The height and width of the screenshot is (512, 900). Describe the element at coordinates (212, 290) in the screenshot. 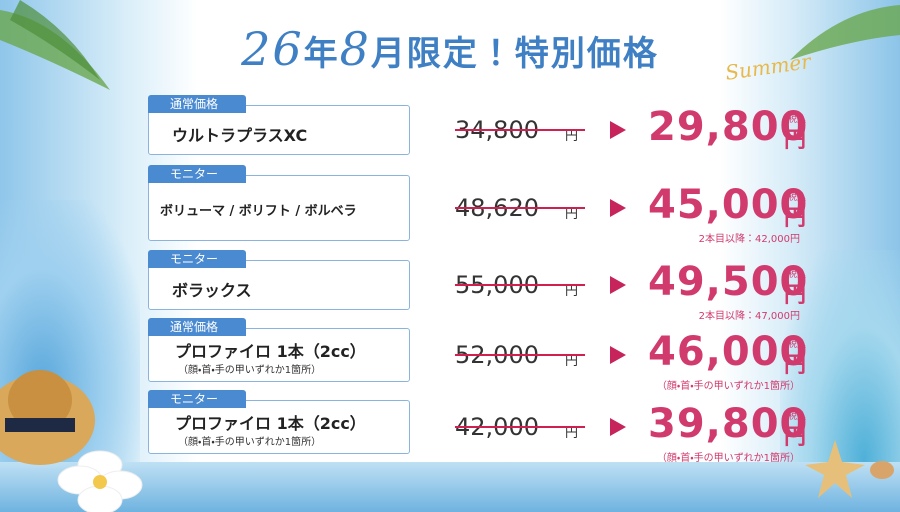

I see `item-name: ボラックス` at that location.